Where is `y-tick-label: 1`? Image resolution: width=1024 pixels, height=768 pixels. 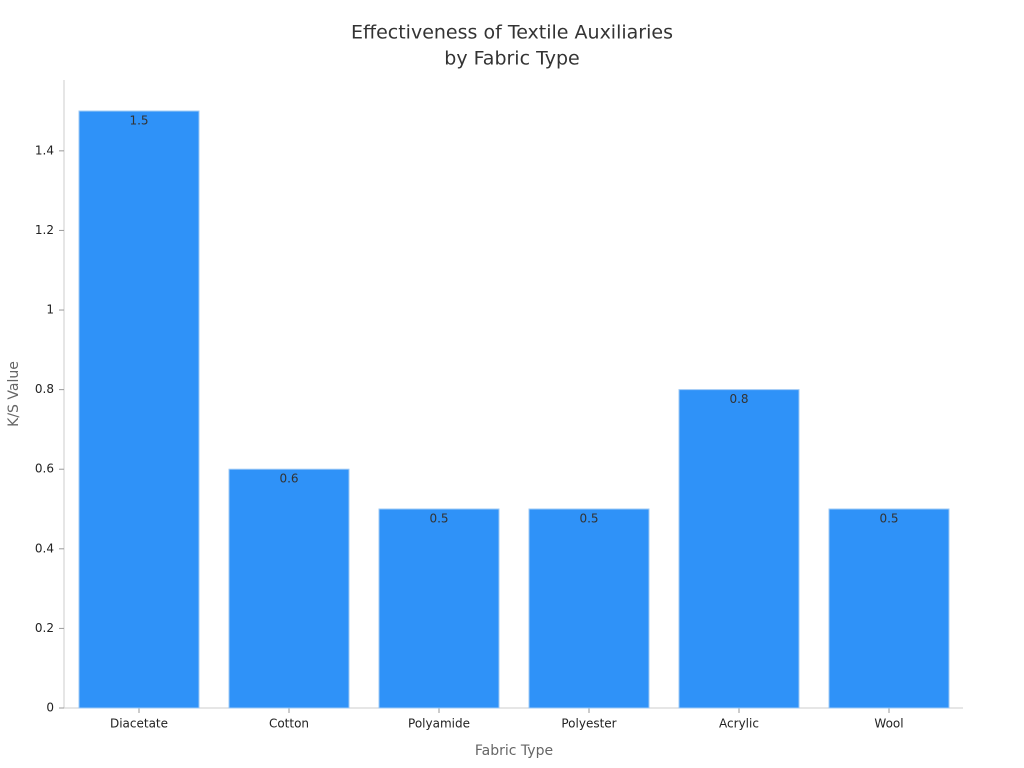 y-tick-label: 1 is located at coordinates (50, 310).